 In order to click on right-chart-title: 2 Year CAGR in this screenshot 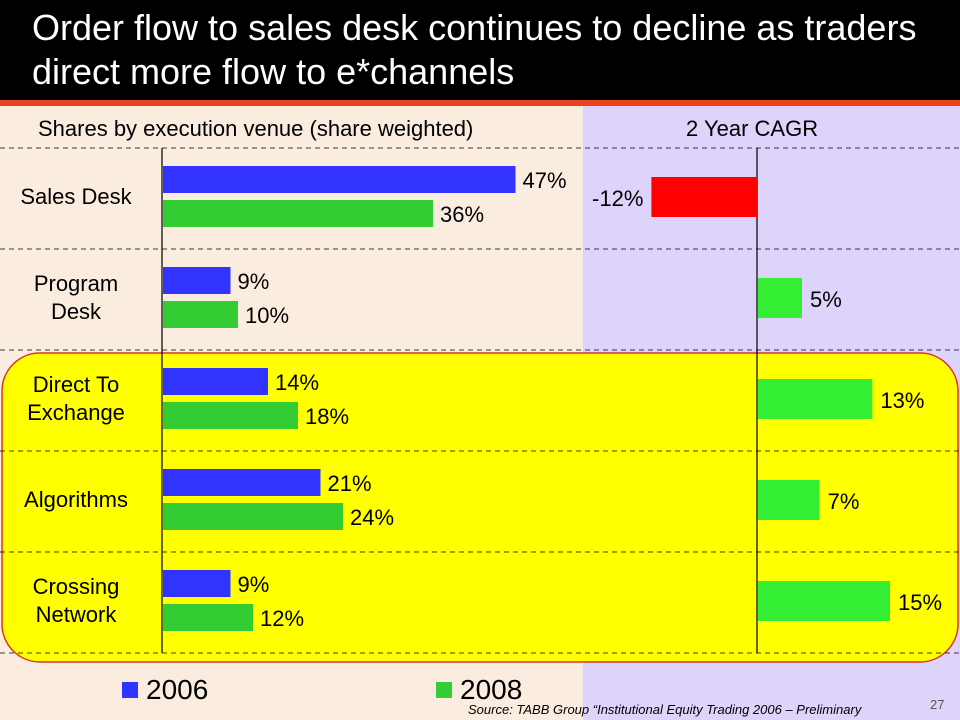, I will do `click(752, 128)`.